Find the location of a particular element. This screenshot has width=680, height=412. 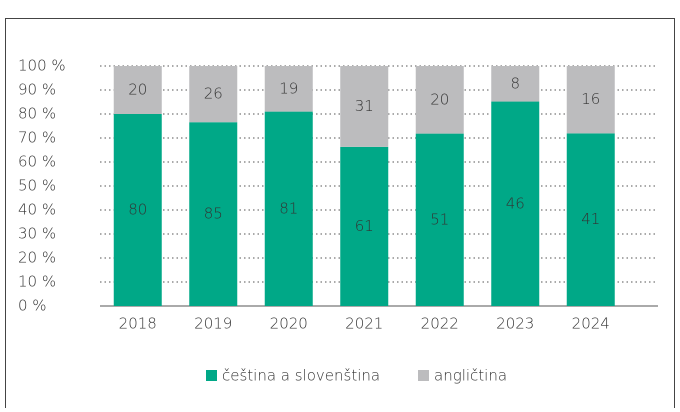

data-label: 61 is located at coordinates (364, 226).